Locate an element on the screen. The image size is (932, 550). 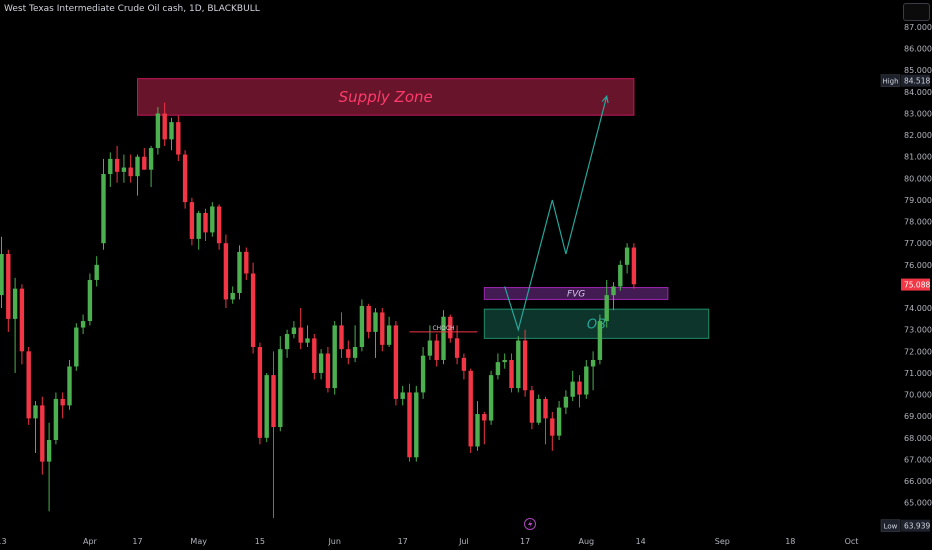
overlay-layer: CHOCH is located at coordinates (509, 213).